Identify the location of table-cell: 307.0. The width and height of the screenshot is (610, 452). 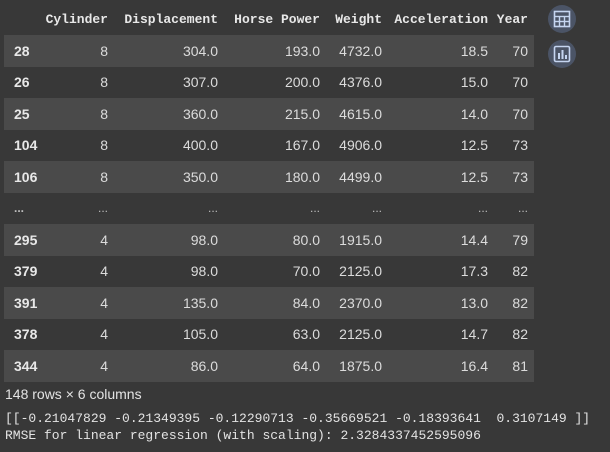
(200, 82).